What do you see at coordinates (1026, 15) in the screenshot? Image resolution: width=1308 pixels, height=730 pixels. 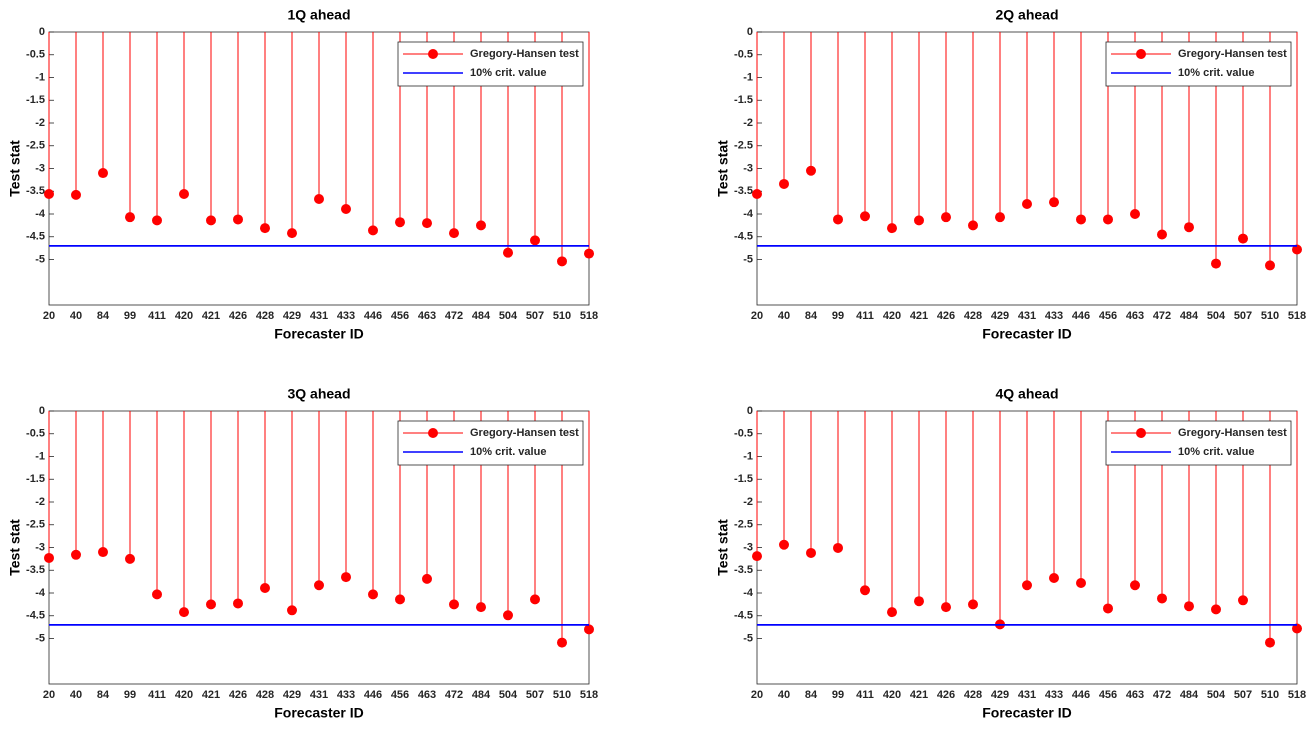 I see `chart-title: 2Q ahead` at bounding box center [1026, 15].